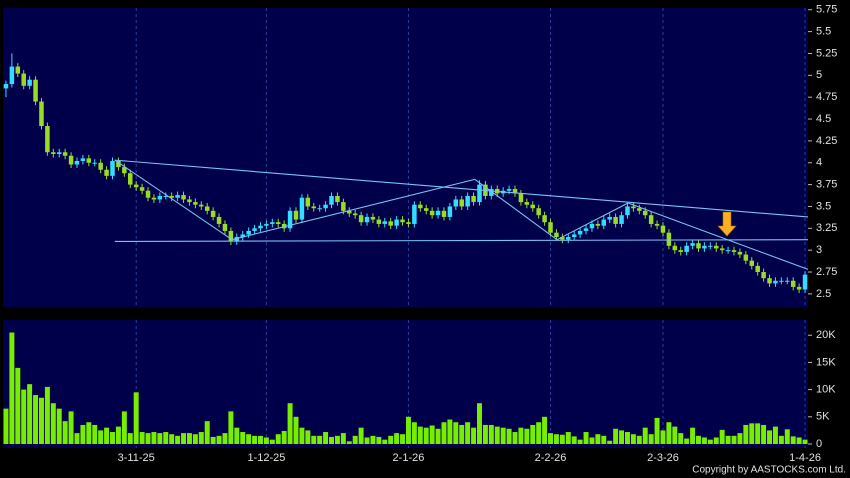 The width and height of the screenshot is (850, 478). What do you see at coordinates (823, 206) in the screenshot?
I see `y-tick-label: 3.5` at bounding box center [823, 206].